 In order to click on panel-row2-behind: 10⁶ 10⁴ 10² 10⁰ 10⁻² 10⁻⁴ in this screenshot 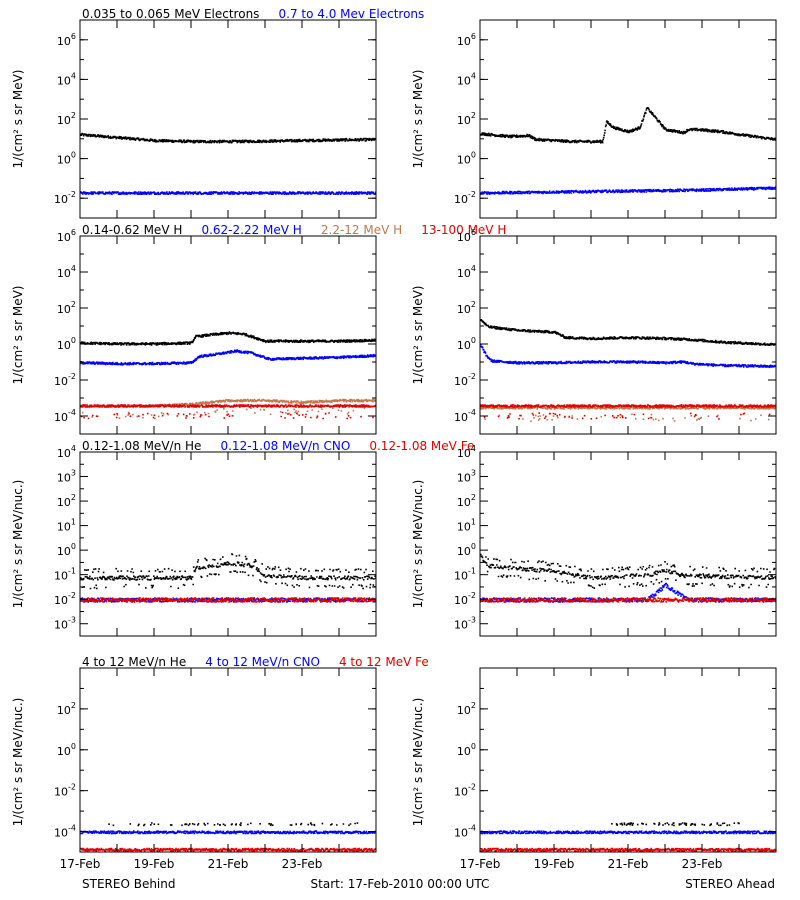, I will do `click(215, 331)`.